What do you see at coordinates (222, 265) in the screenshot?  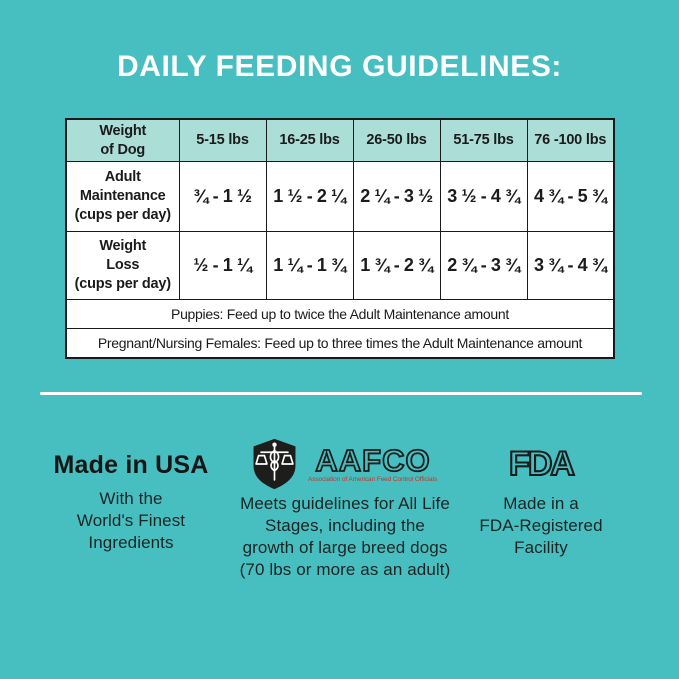 I see `cell-loss-5-15: ½ - 1 ¼` at bounding box center [222, 265].